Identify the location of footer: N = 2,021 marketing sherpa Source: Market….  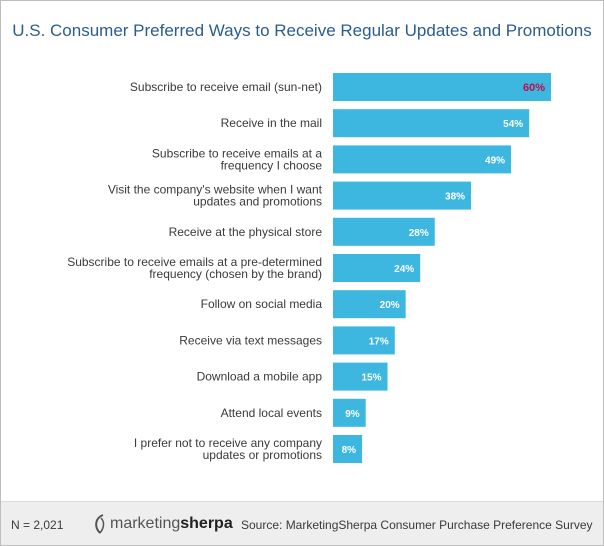
(302, 523).